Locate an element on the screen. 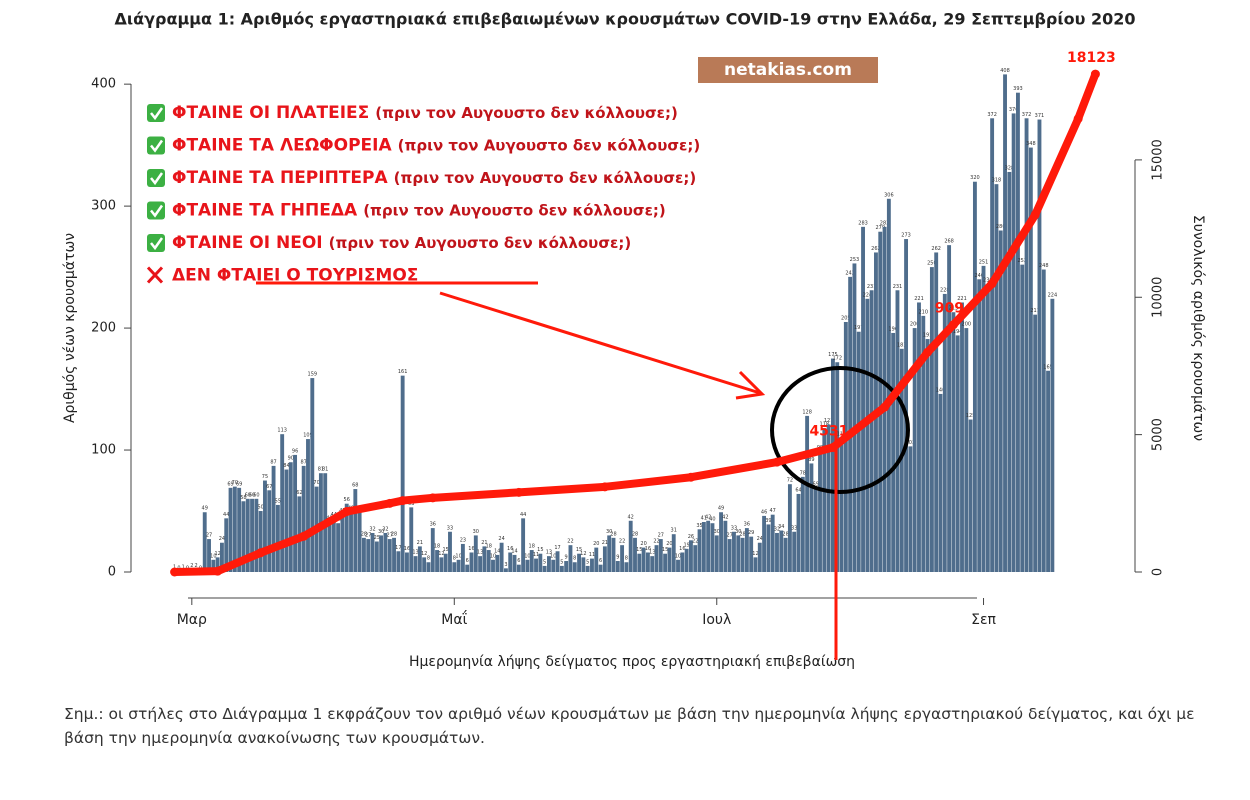 Image resolution: width=1250 pixels, height=800 pixels. bar-value-label: 240 is located at coordinates (979, 276).